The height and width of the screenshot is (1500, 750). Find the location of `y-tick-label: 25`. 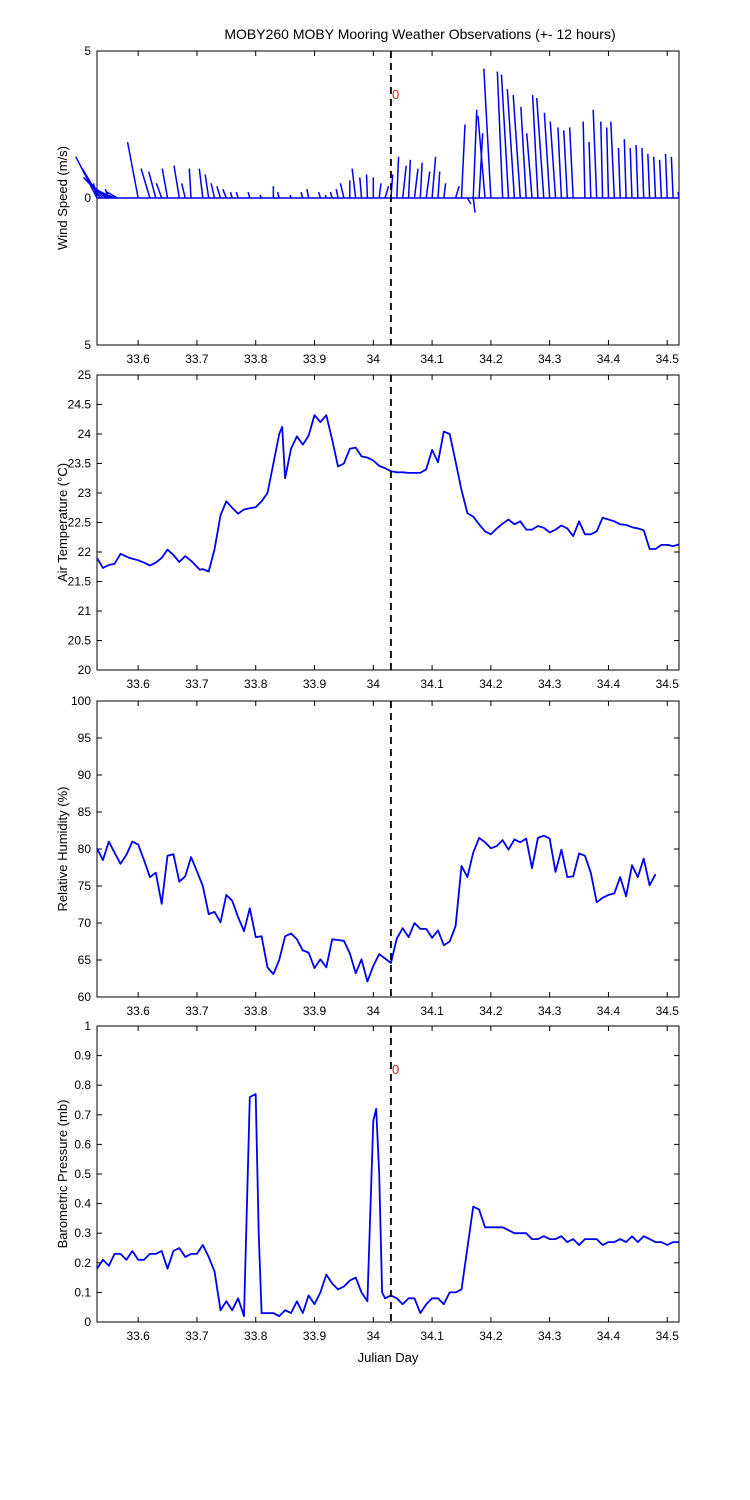

y-tick-label: 25 is located at coordinates (85, 375).